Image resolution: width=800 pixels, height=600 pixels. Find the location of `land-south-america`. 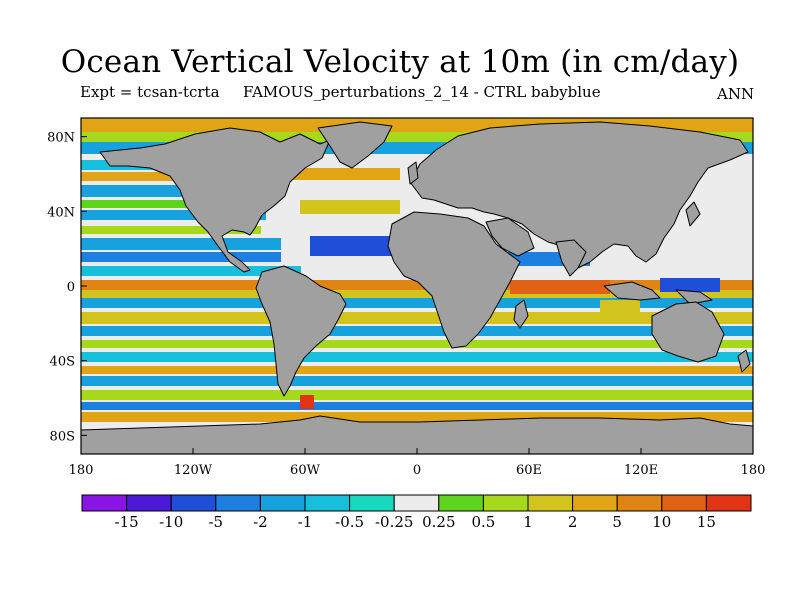

land-south-america is located at coordinates (301, 331).